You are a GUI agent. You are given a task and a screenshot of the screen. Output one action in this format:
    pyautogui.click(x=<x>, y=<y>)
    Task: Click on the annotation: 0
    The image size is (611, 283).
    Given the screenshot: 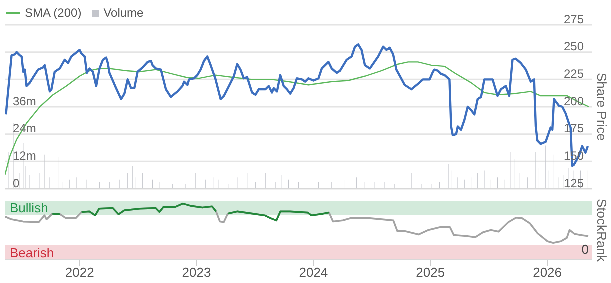 What is the action you would take?
    pyautogui.click(x=585, y=249)
    